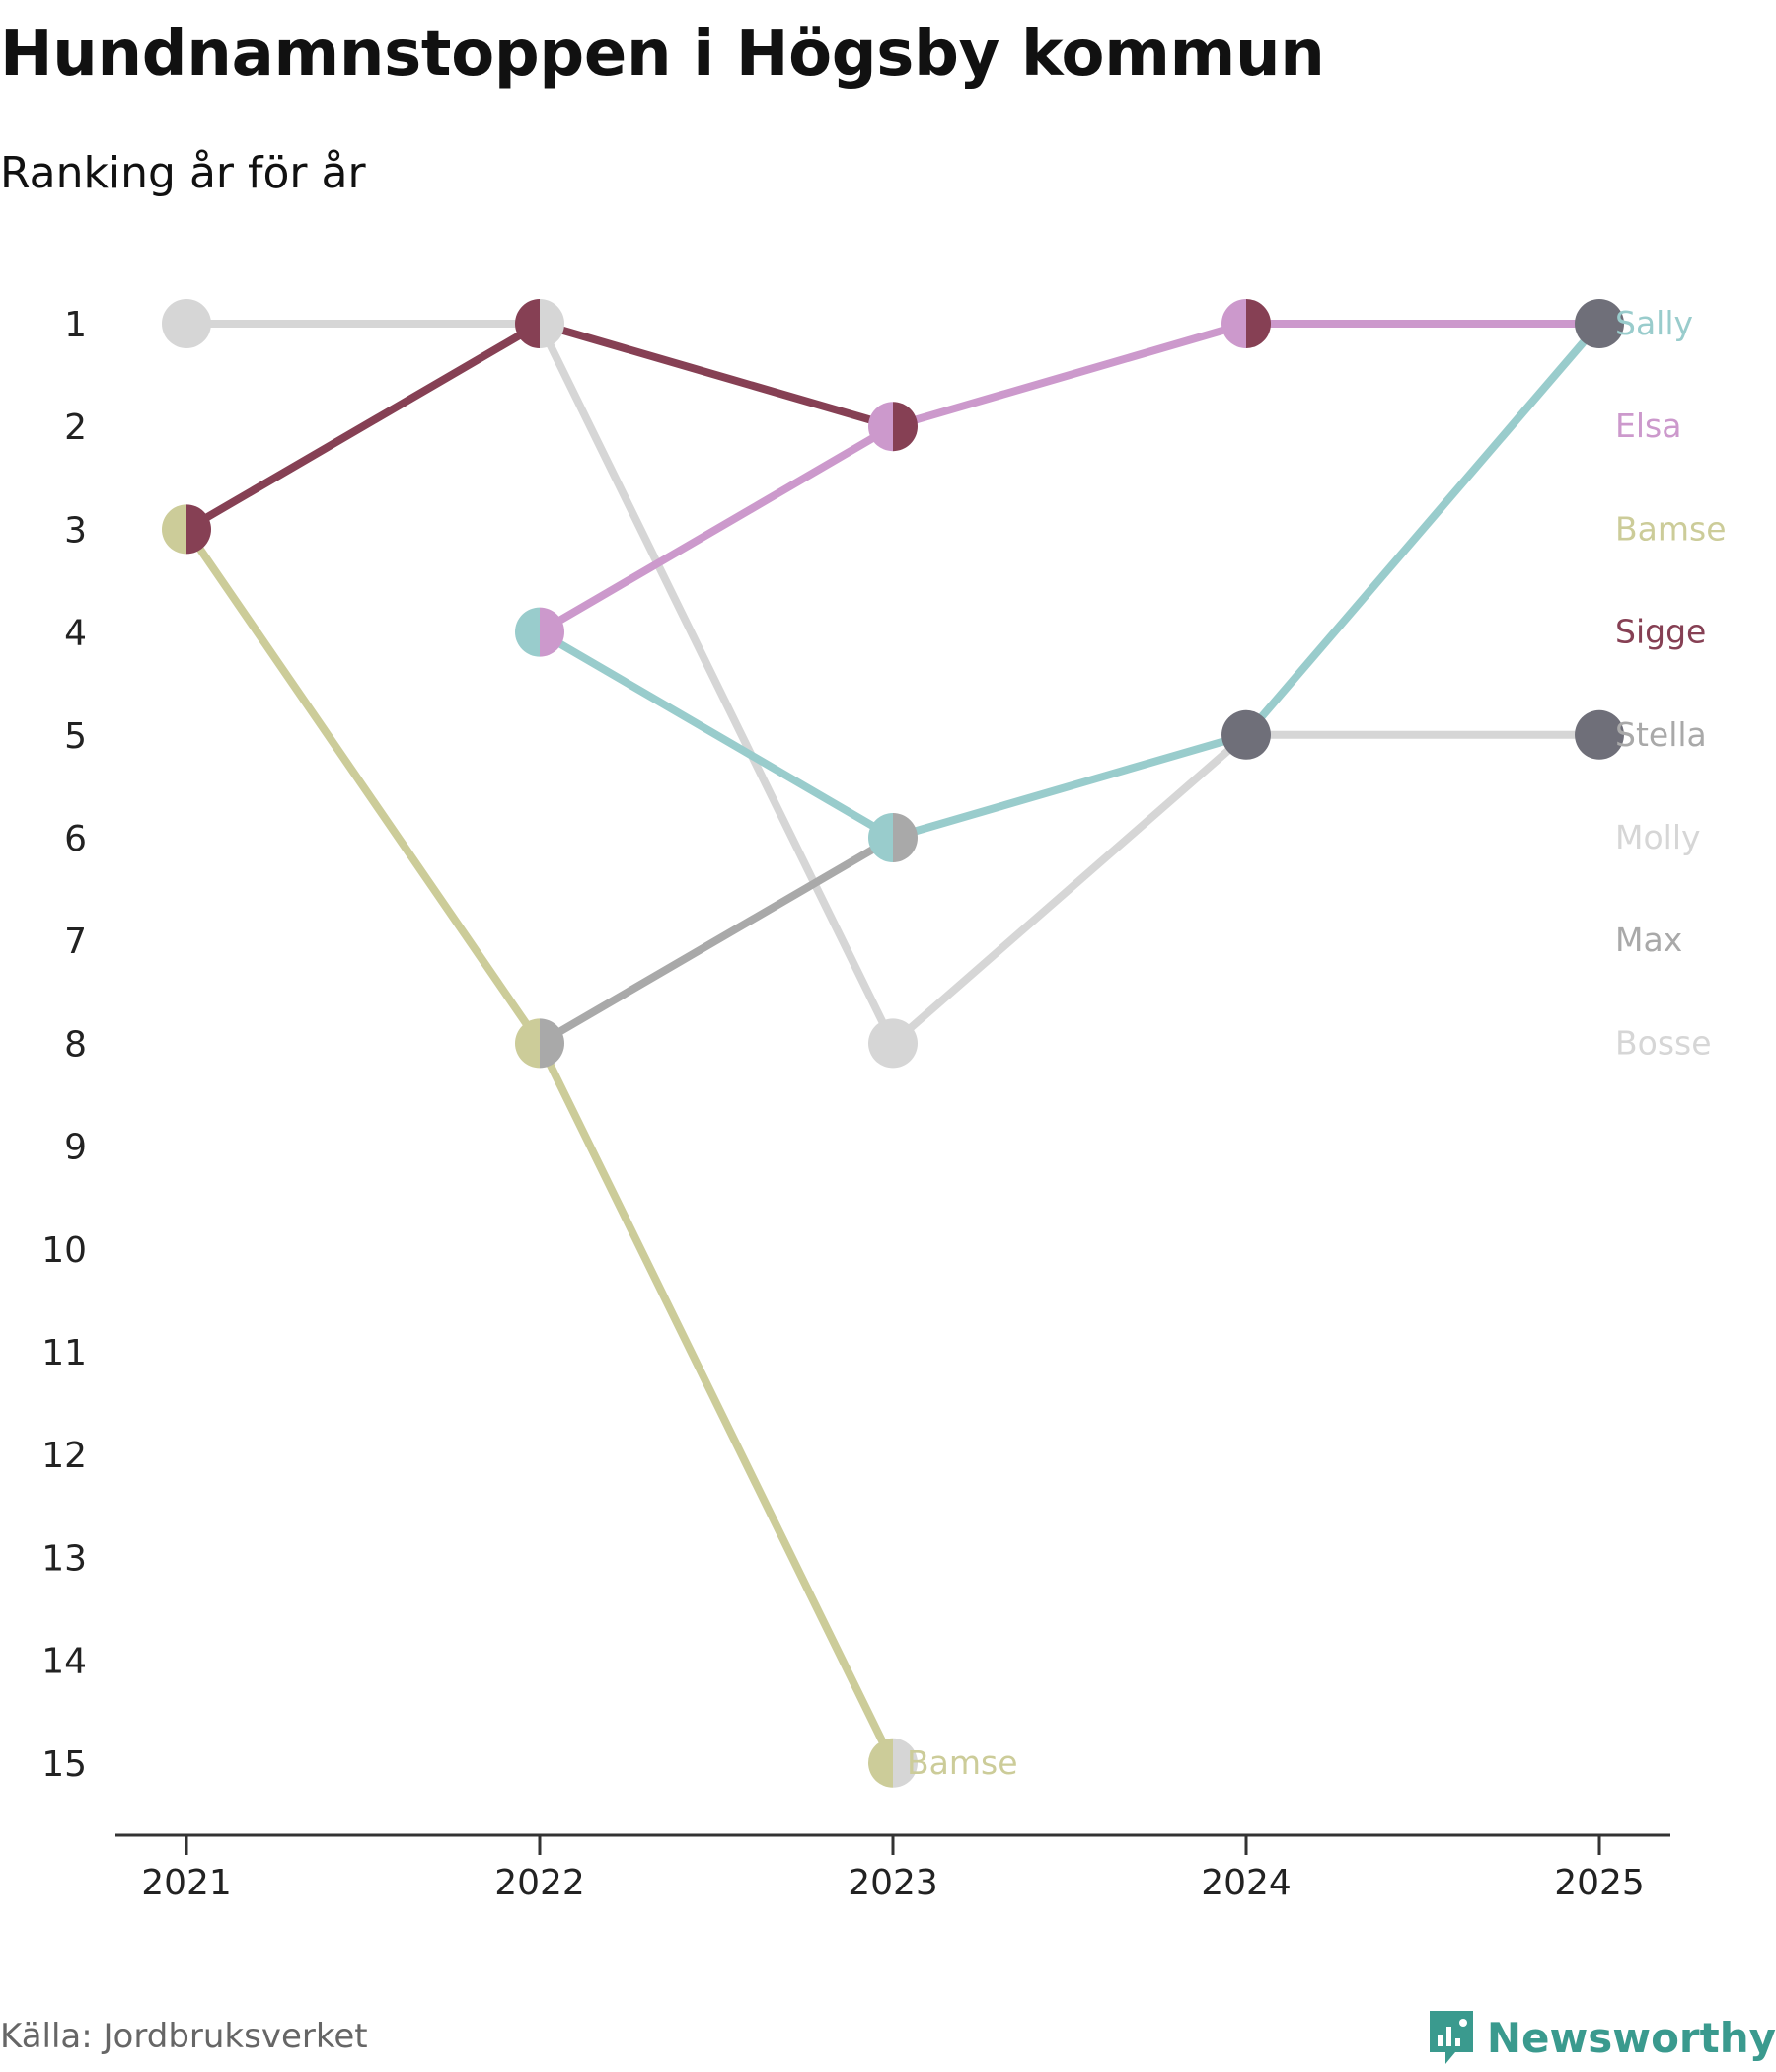 This screenshot has height=2072, width=1776. What do you see at coordinates (64, 1353) in the screenshot?
I see `y-tick-label: 11` at bounding box center [64, 1353].